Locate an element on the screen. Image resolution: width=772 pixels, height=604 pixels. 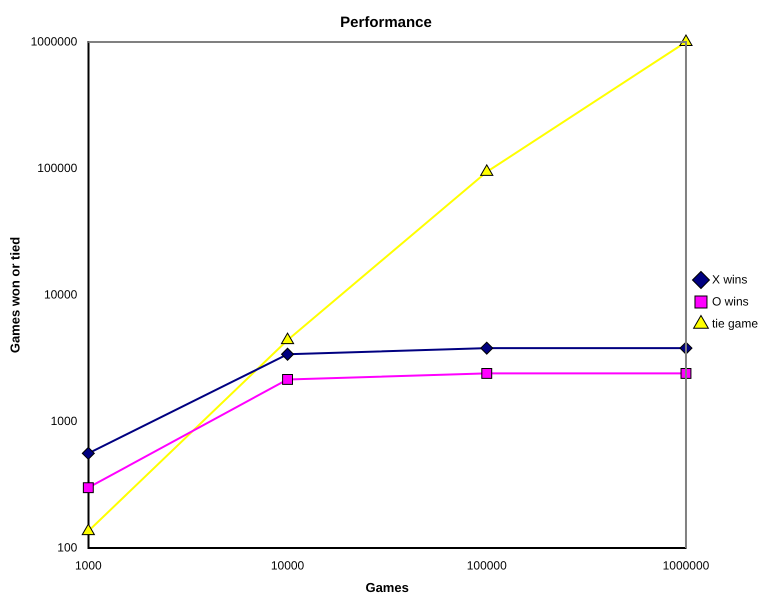
legend-label: tie game is located at coordinates (735, 323).